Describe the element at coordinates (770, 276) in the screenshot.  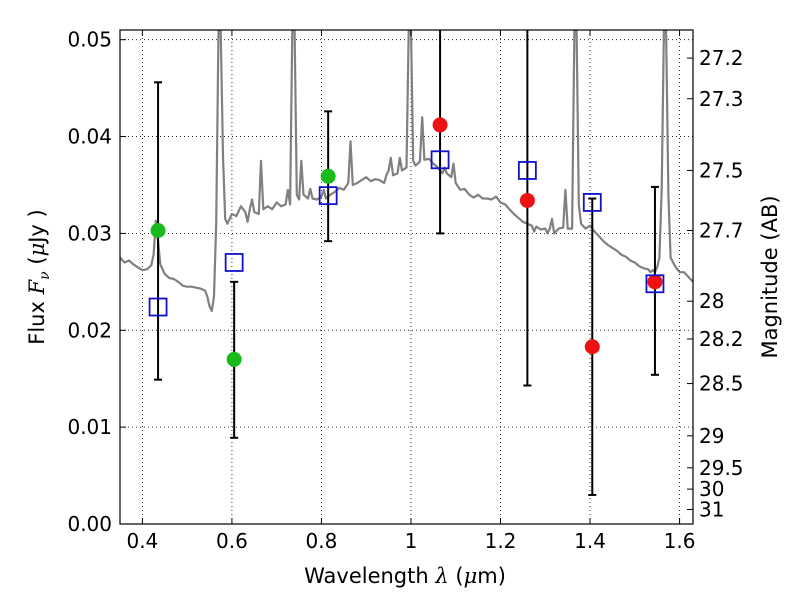
I see `y2-axis-label: Magnitude (AB)` at that location.